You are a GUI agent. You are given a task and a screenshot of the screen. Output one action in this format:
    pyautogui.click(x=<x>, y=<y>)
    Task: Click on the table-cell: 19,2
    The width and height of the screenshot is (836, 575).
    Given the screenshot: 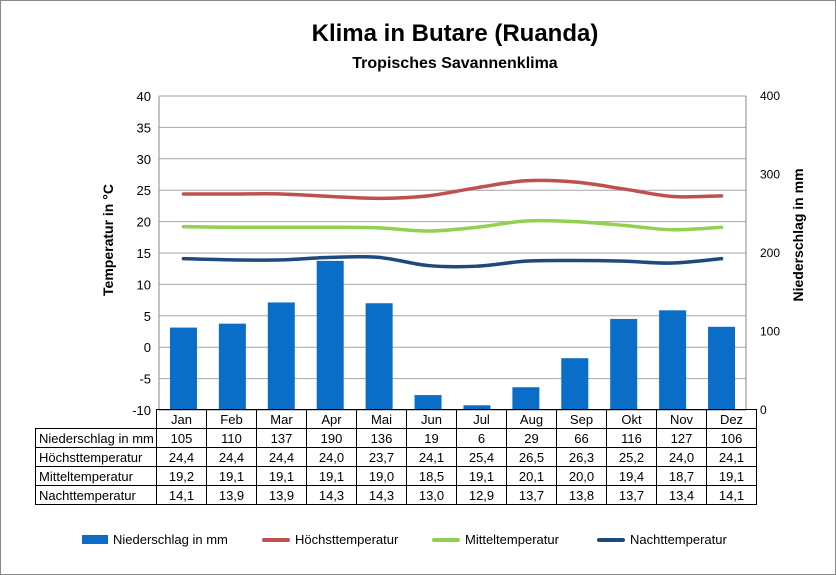 What is the action you would take?
    pyautogui.click(x=181, y=476)
    